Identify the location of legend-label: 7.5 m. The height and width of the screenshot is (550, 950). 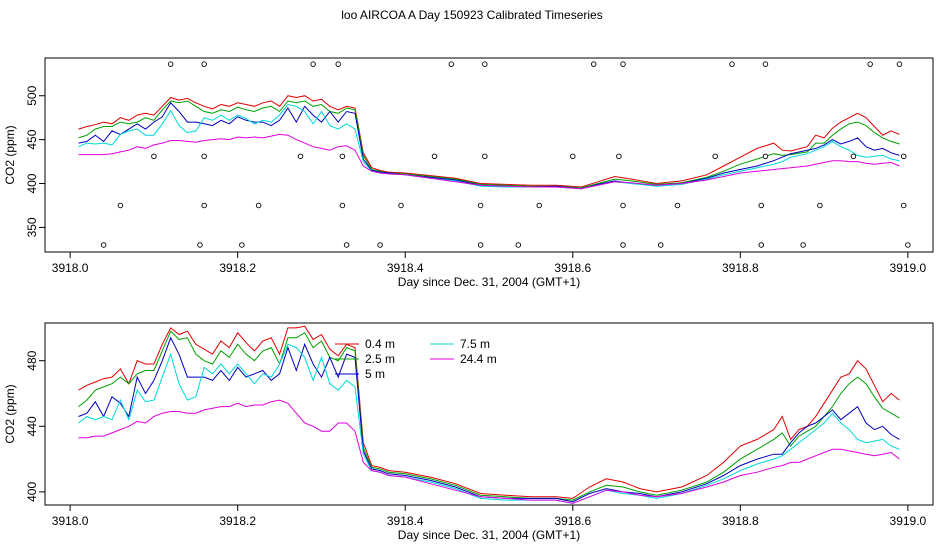
(475, 344).